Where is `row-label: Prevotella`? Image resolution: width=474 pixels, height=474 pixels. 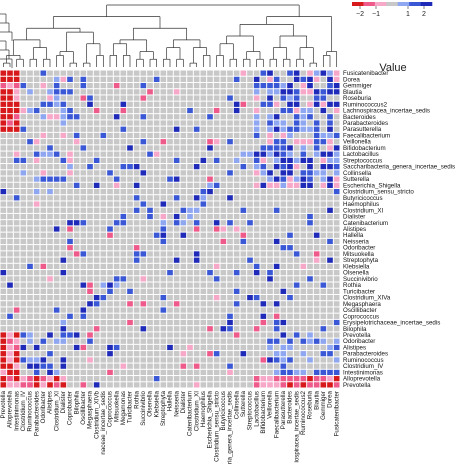
row-label: Prevotella is located at coordinates (357, 385).